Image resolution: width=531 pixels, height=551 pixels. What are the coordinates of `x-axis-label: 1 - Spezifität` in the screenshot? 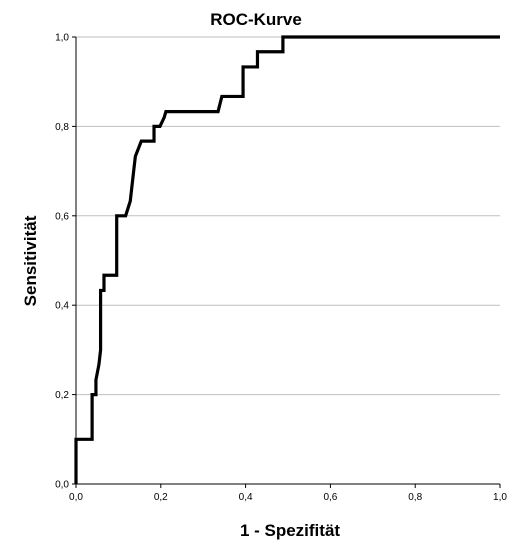 It's located at (290, 530).